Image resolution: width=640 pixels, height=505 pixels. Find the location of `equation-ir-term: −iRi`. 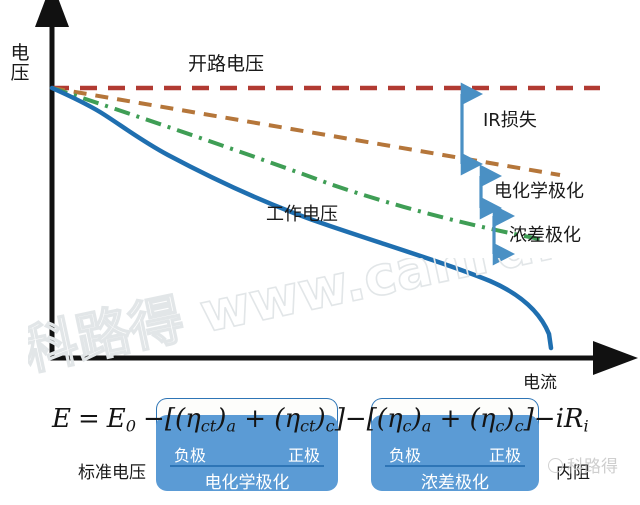

equation-ir-term: −iRi is located at coordinates (561, 420).